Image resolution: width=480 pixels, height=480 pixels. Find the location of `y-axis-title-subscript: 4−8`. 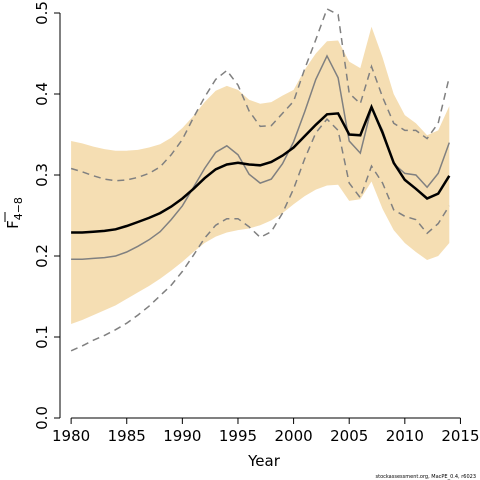

y-axis-title-subscript: 4−8 is located at coordinates (18, 208).